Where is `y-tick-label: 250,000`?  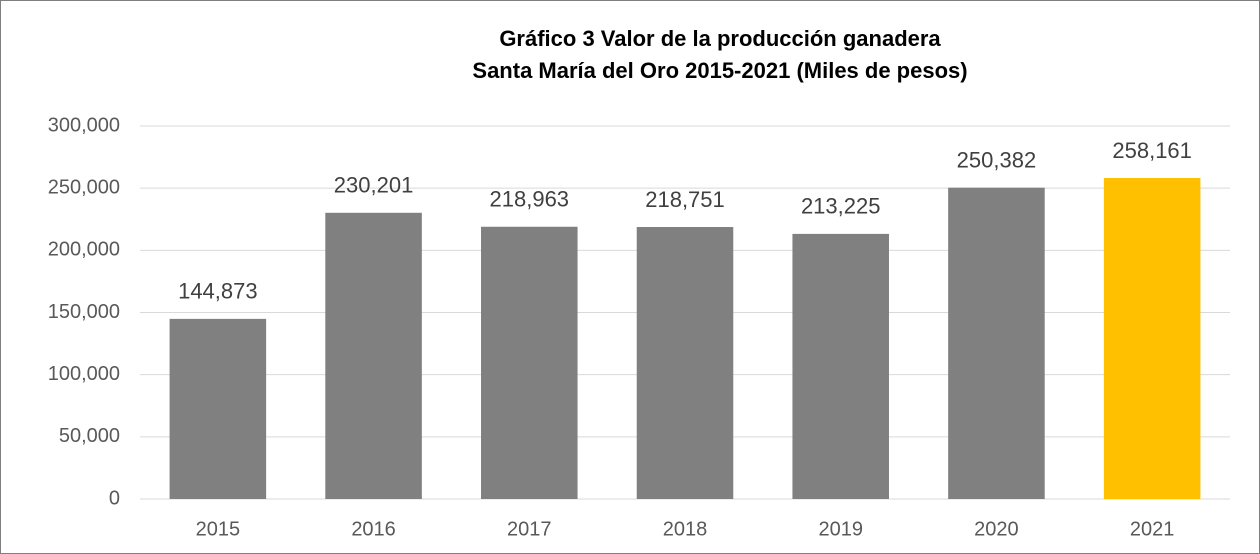 y-tick-label: 250,000 is located at coordinates (84, 187).